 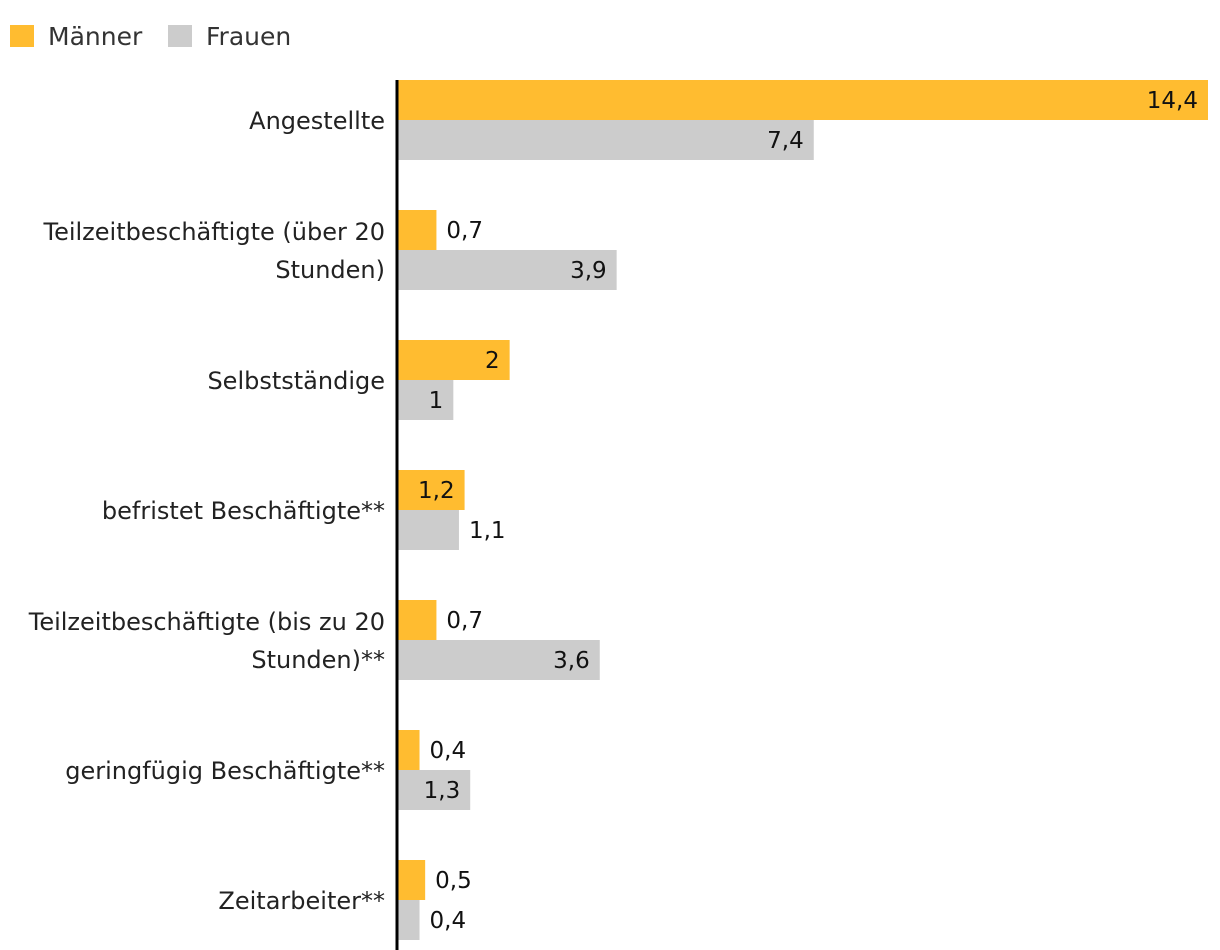 I want to click on data-label: 1,3, so click(x=442, y=791).